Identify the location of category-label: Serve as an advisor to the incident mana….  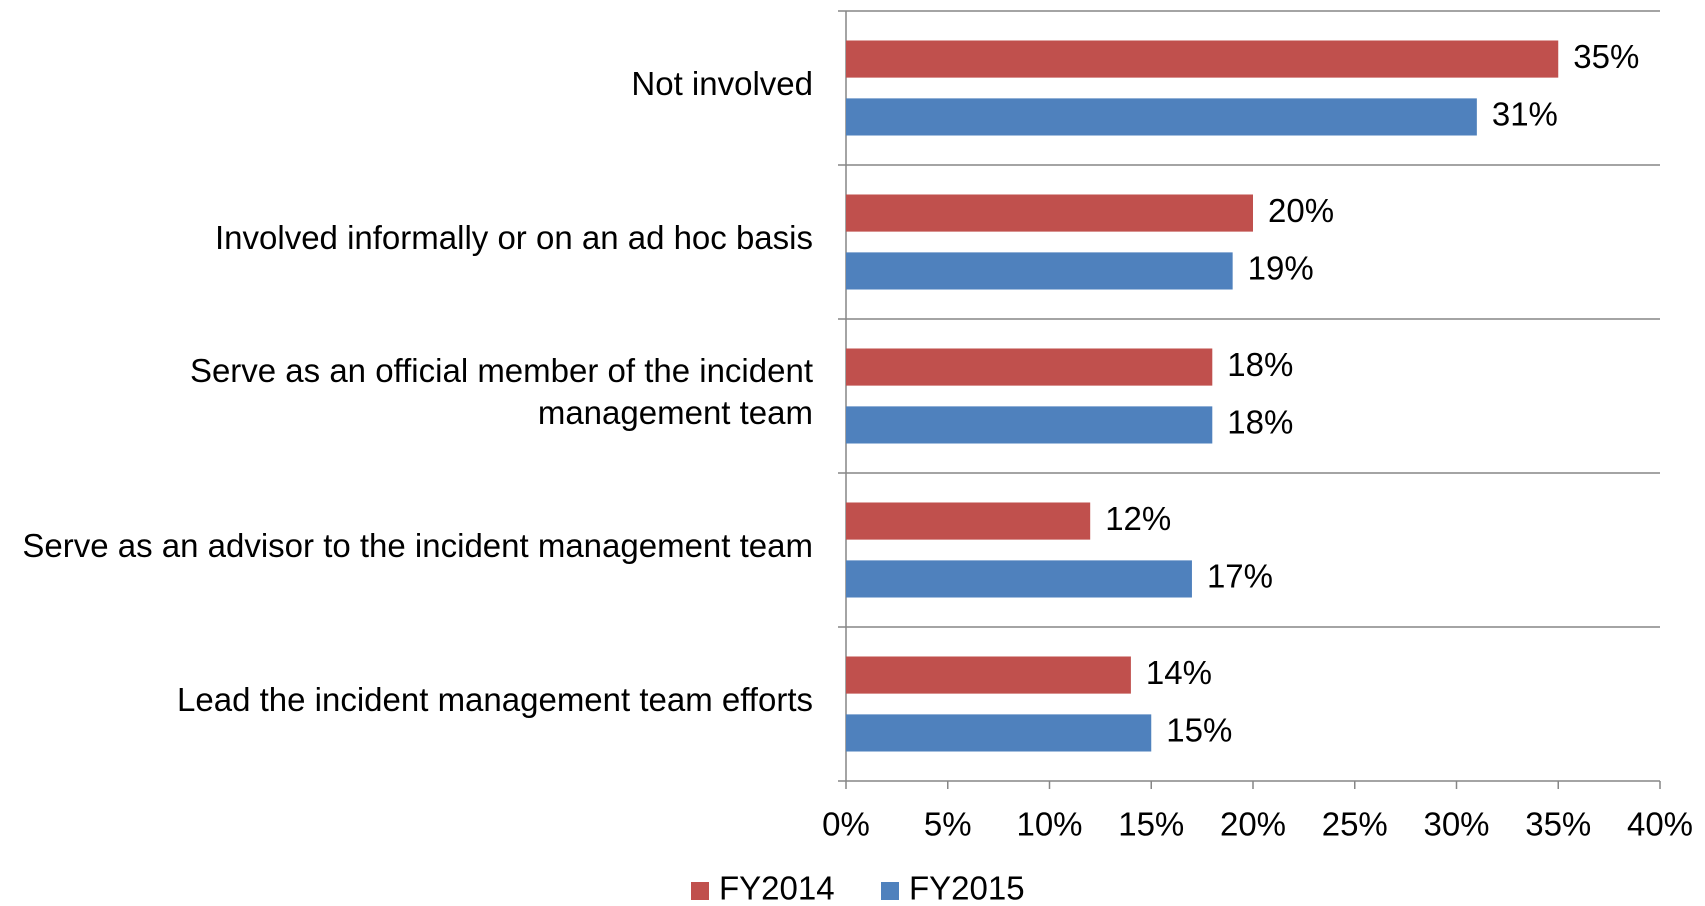
(417, 545).